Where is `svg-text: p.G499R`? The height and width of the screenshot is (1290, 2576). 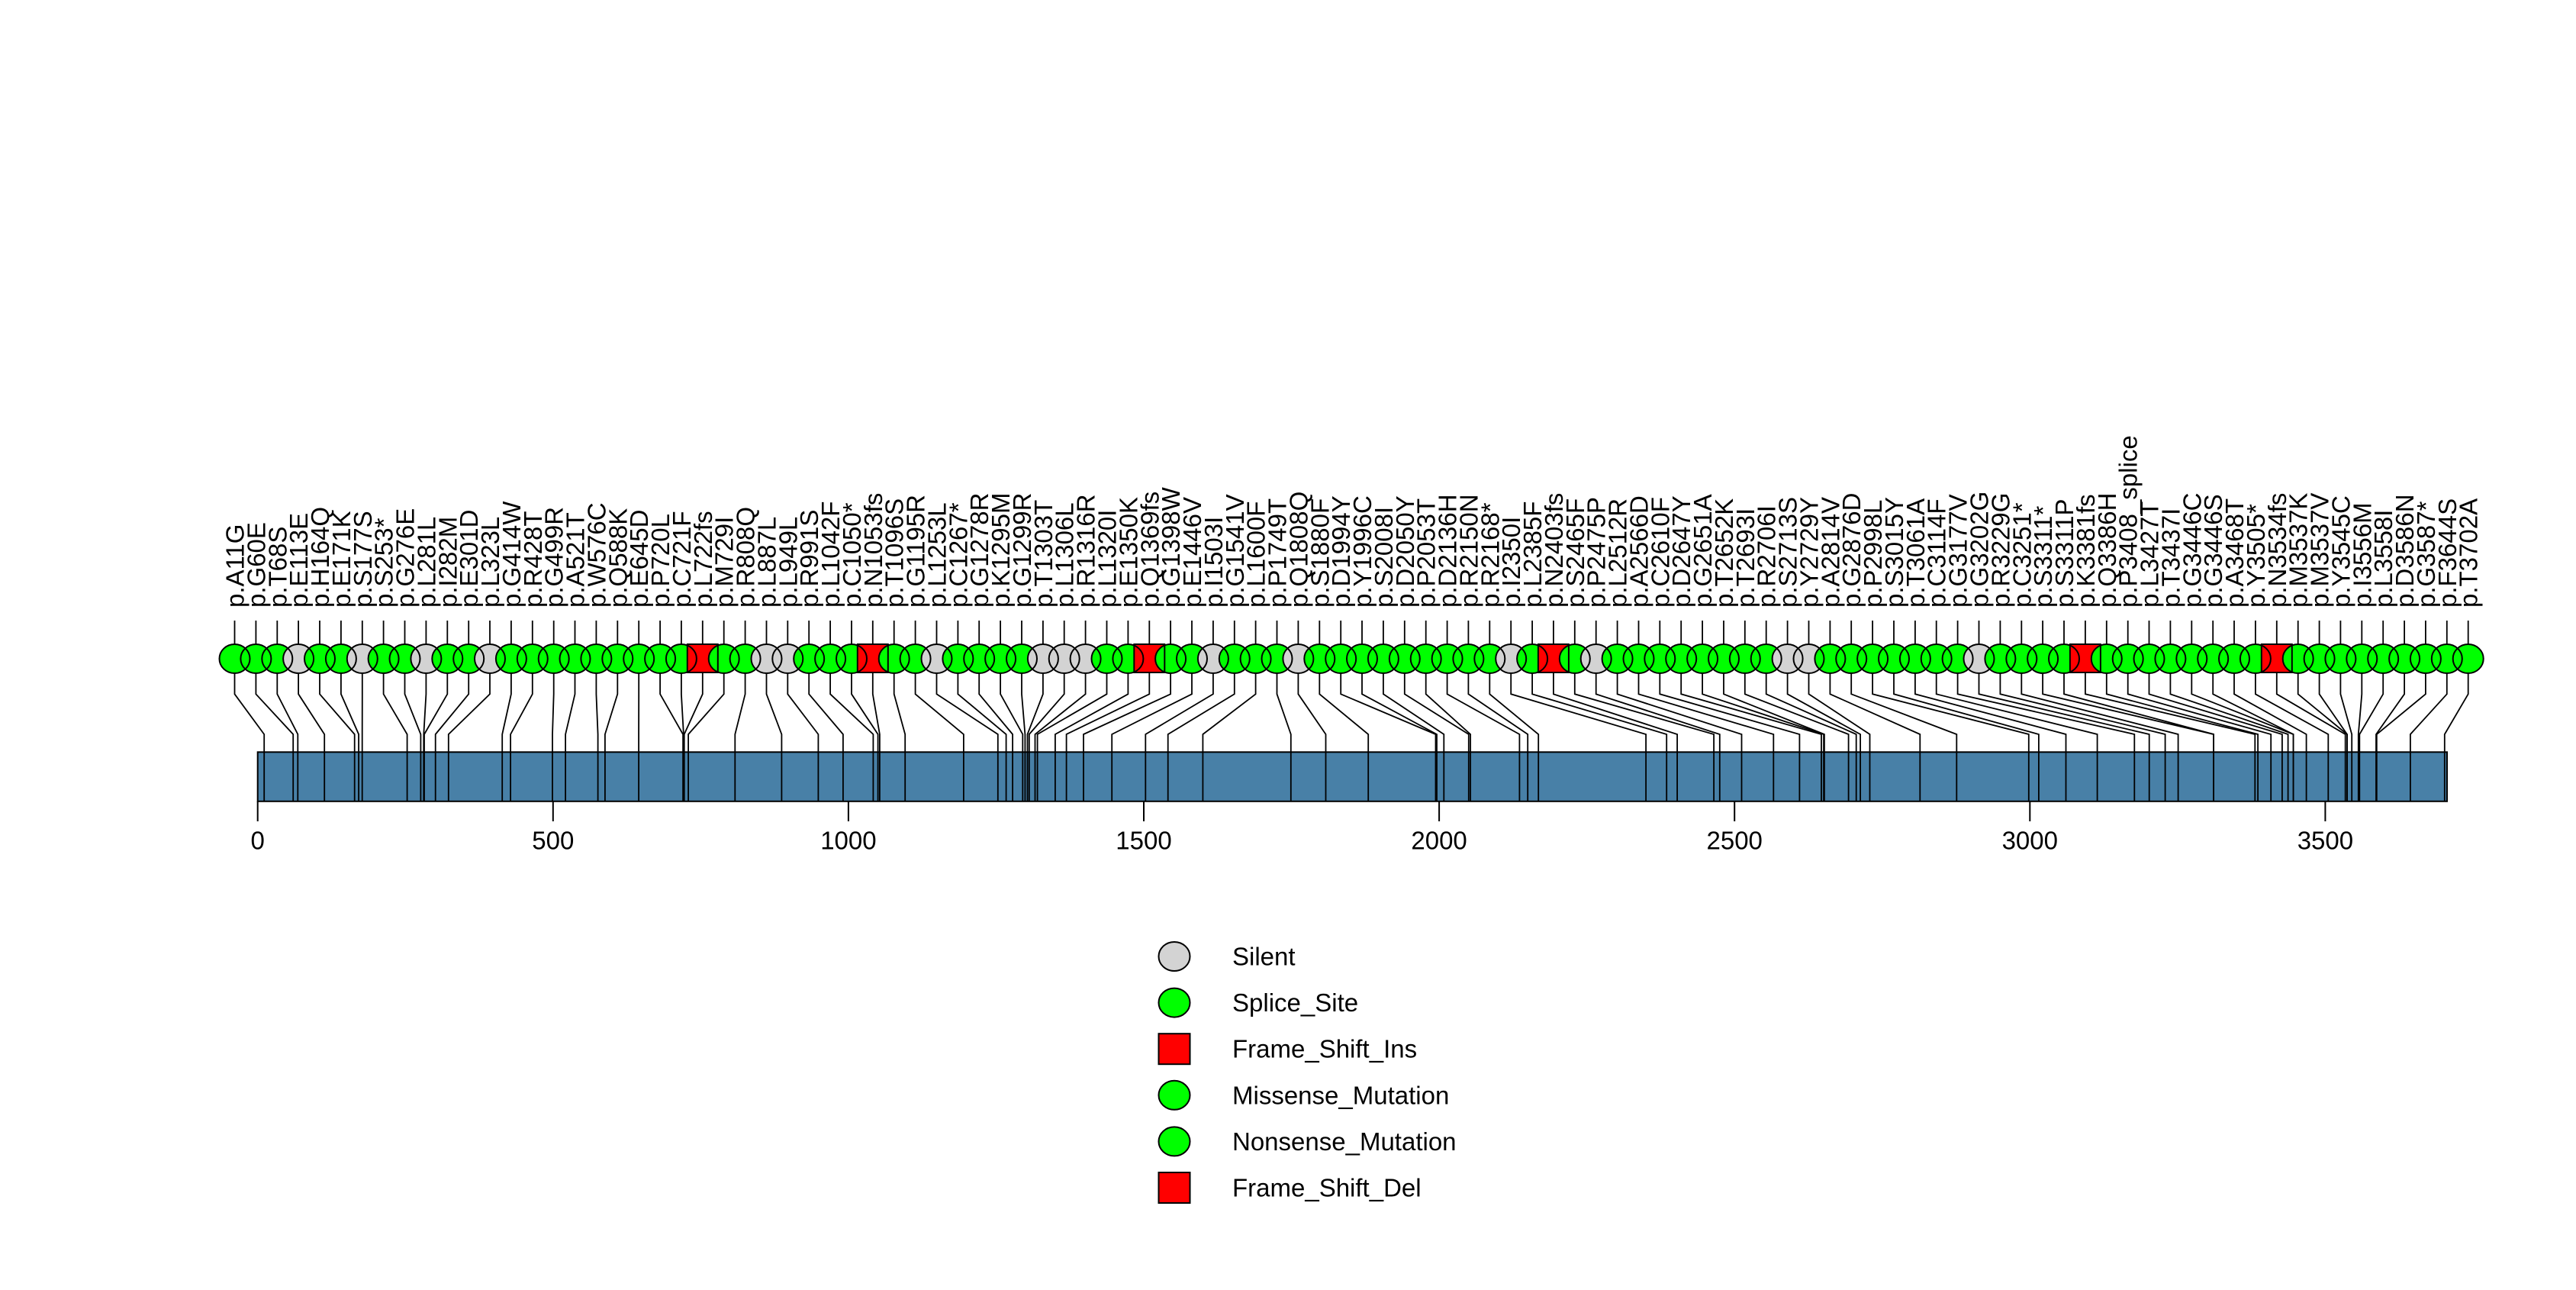 svg-text: p.G499R is located at coordinates (554, 557).